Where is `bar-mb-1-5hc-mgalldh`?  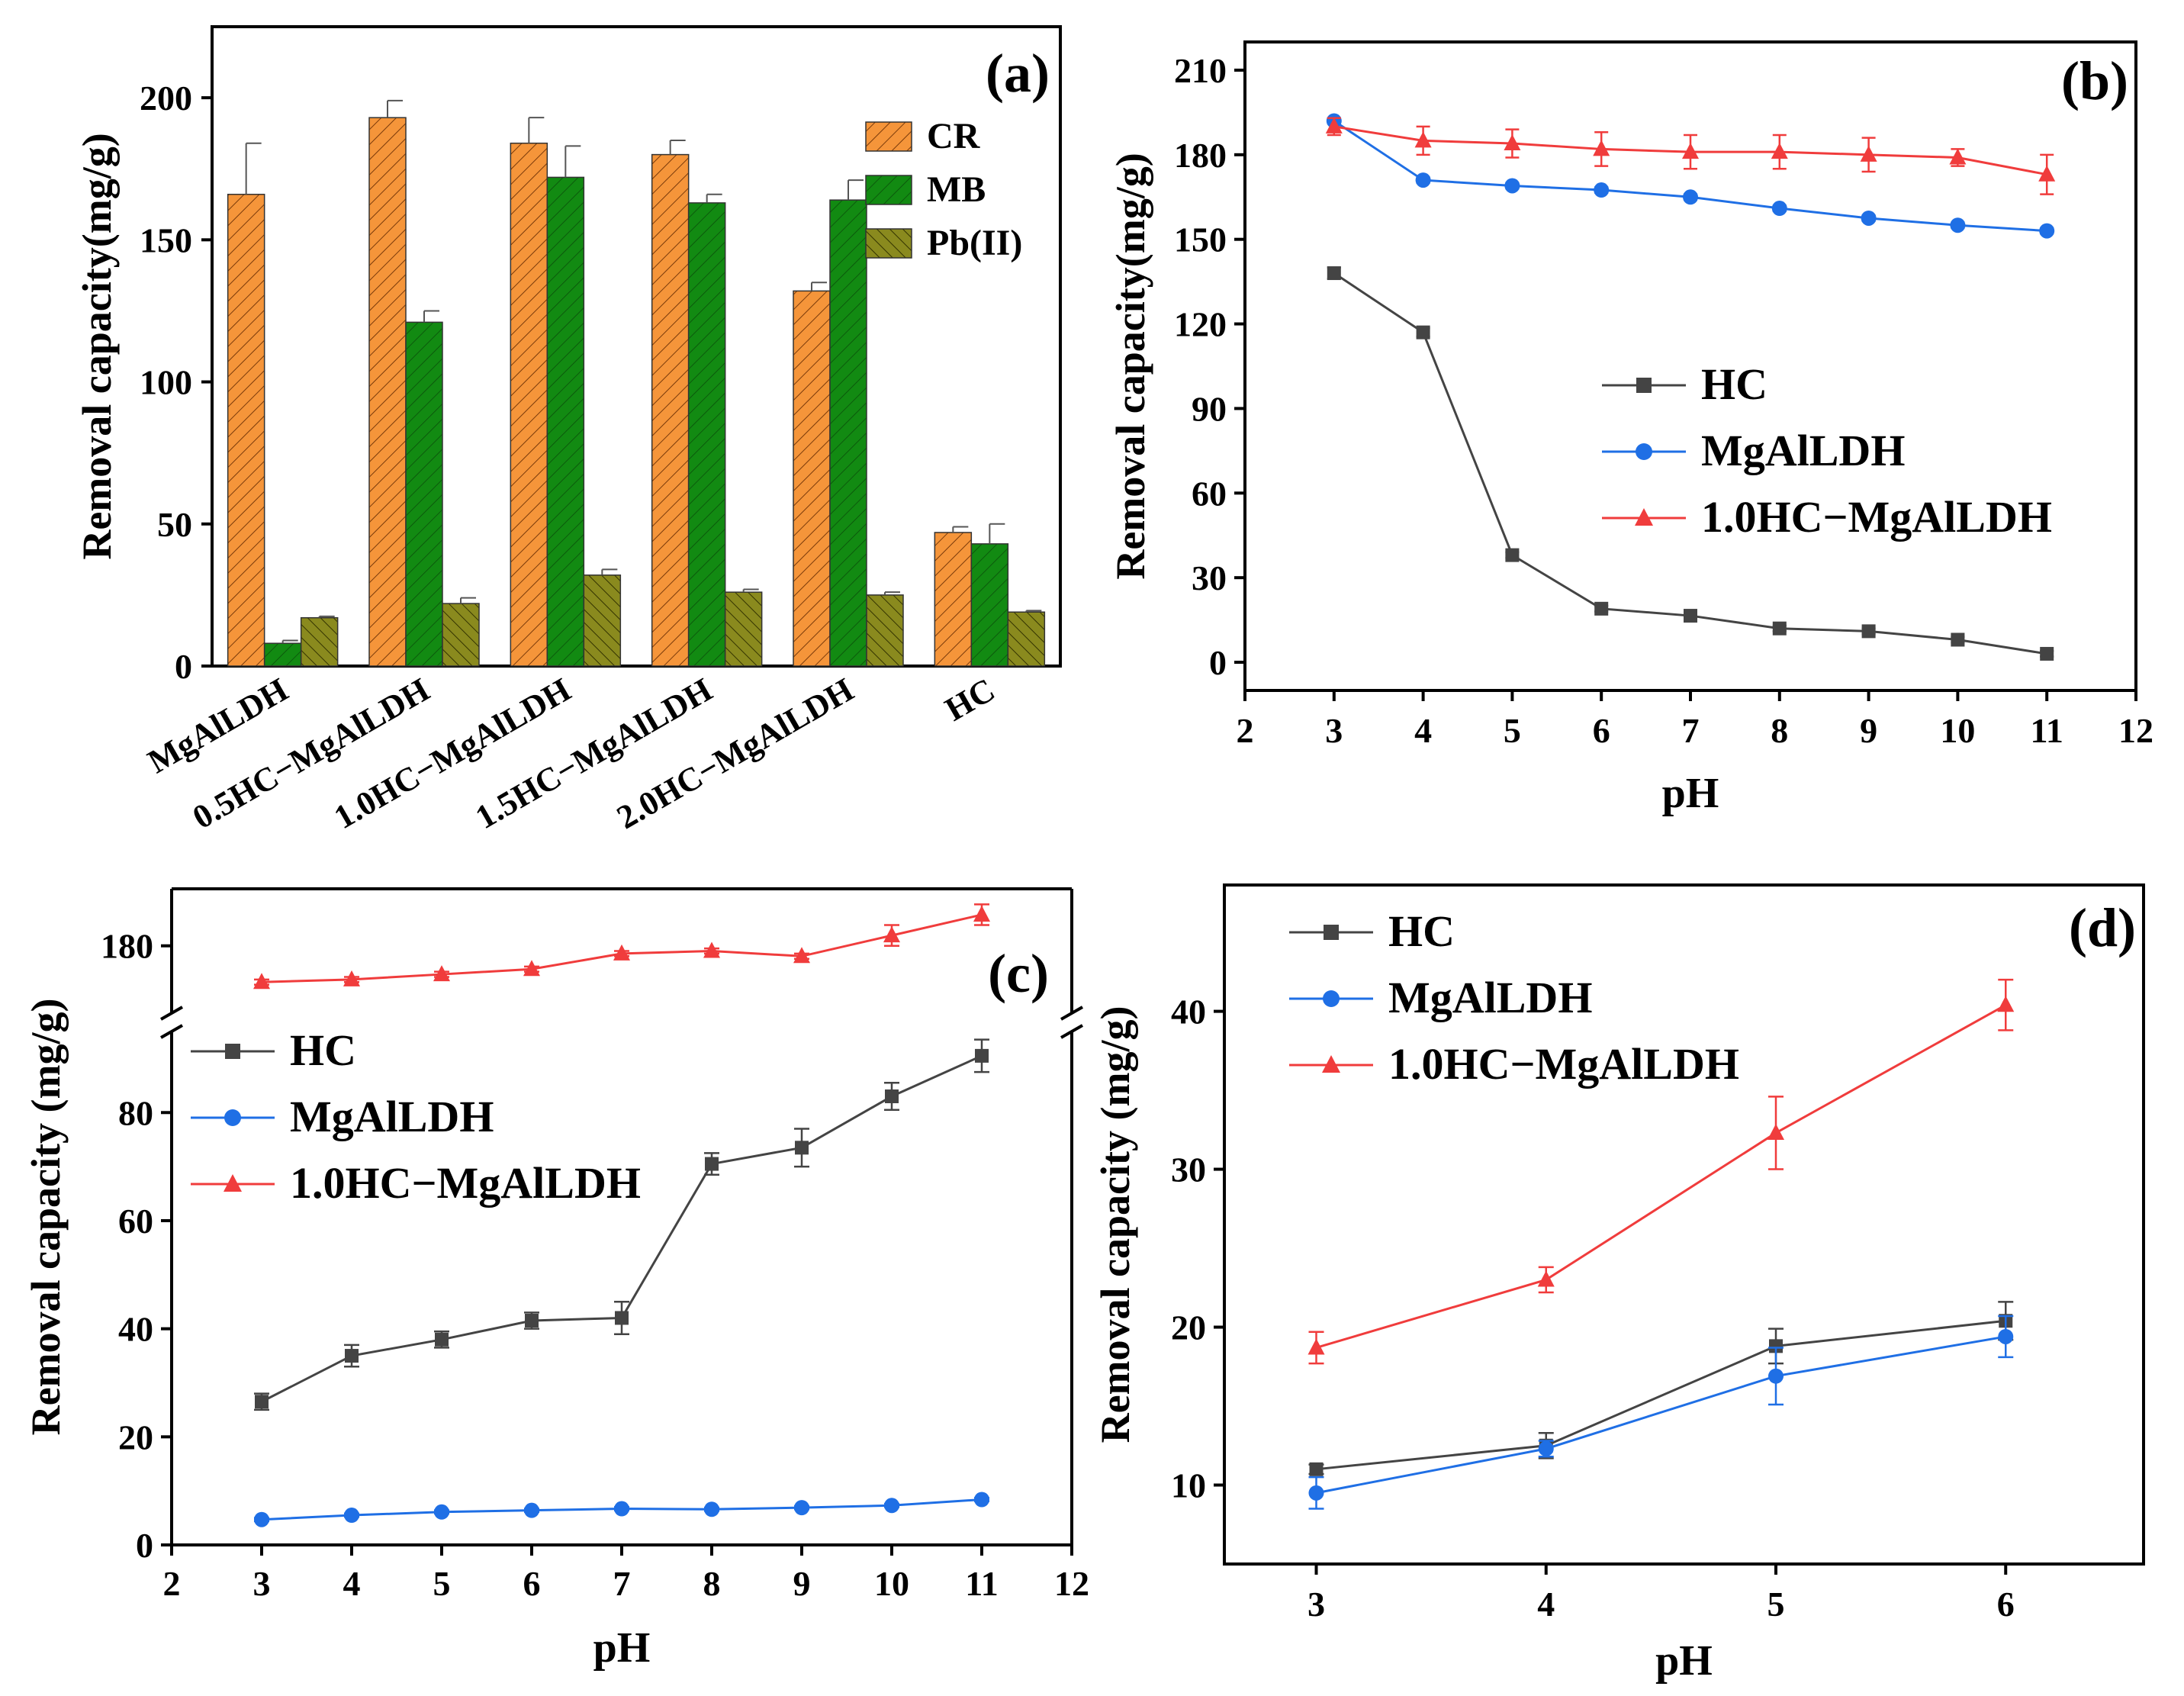
bar-mb-1-5hc-mgalldh is located at coordinates (706, 435).